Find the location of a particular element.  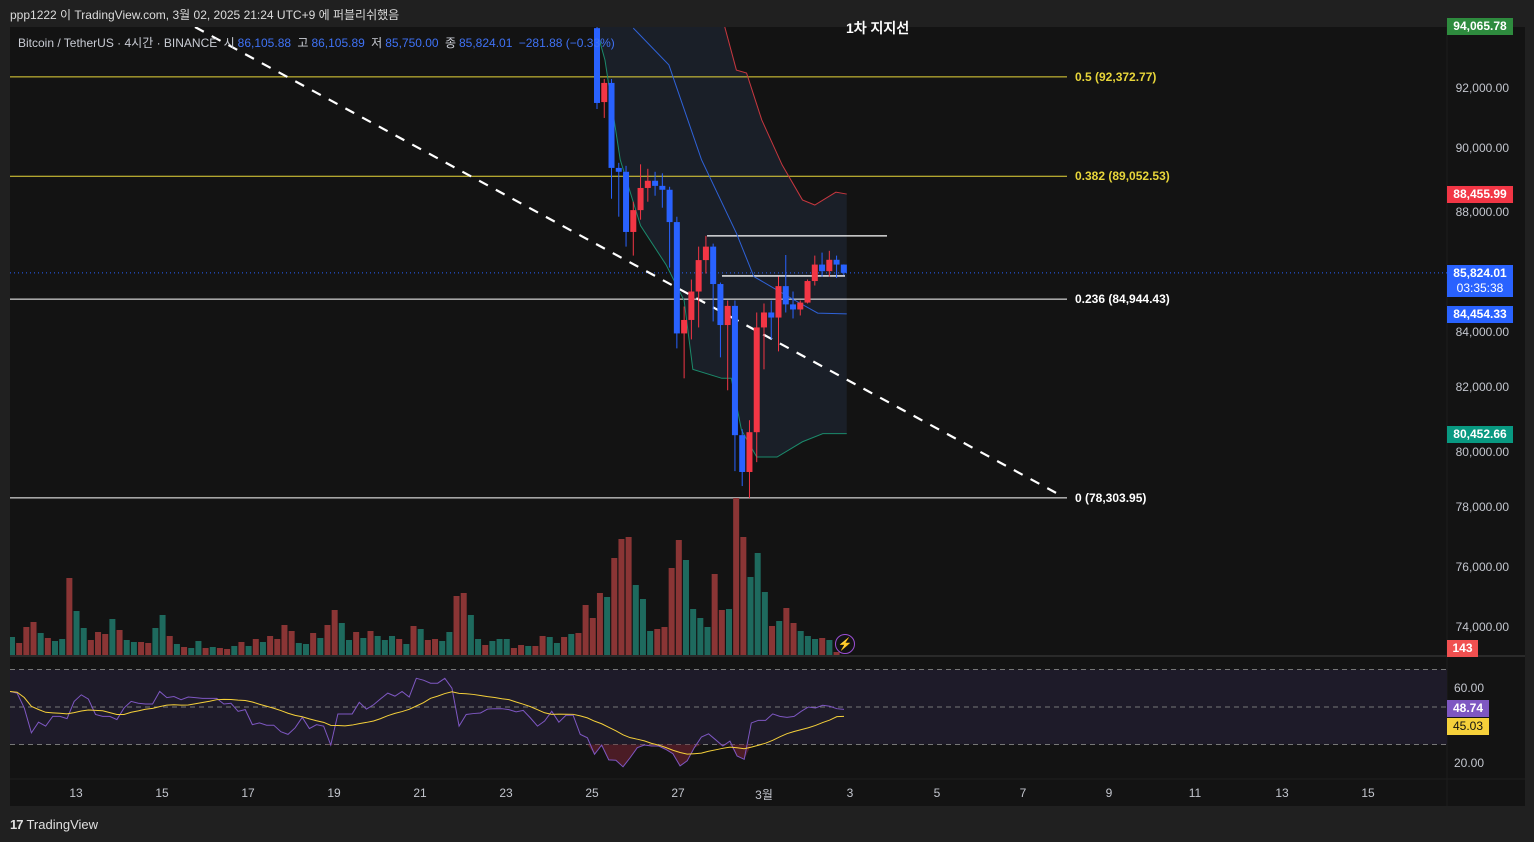

countdown-timer: 03:35:38 is located at coordinates (1480, 287).